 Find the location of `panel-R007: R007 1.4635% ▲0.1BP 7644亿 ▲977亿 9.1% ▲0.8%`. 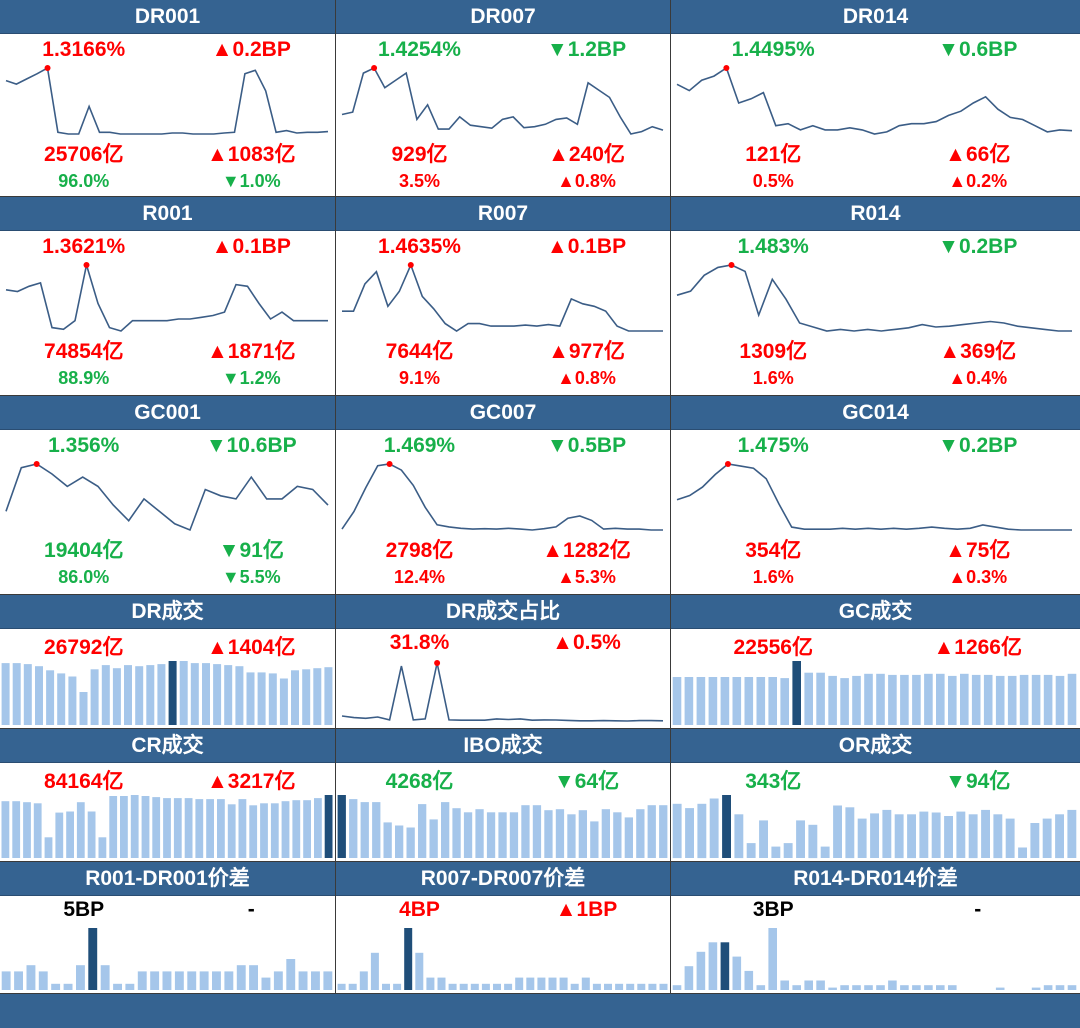

panel-R007: R007 1.4635% ▲0.1BP 7644亿 ▲977亿 9.1% ▲0.8% is located at coordinates (503, 296).